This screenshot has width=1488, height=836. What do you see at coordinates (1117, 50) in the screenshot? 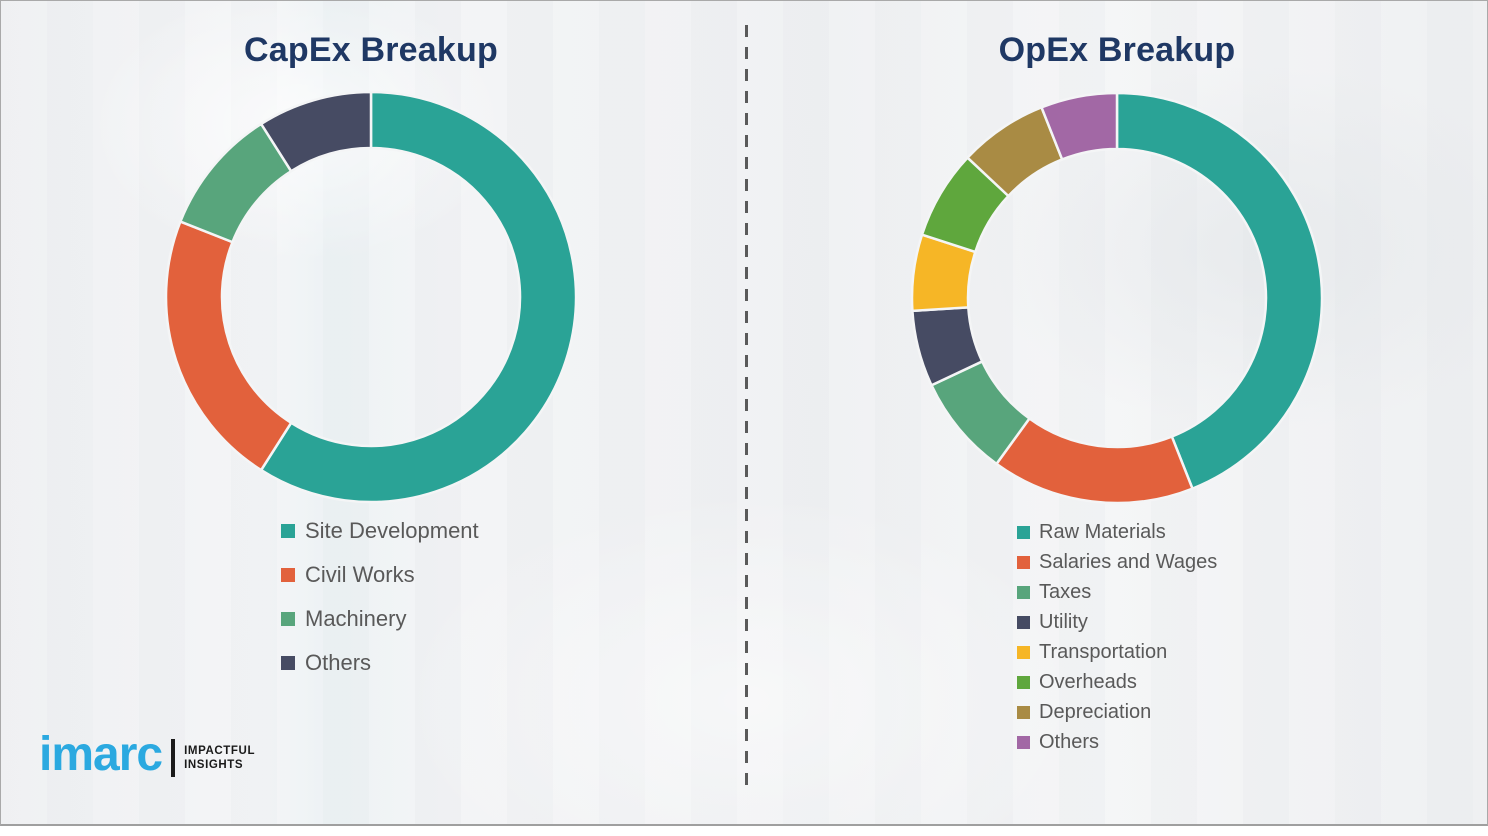
I see `opex-chart-title: OpEx Breakup` at bounding box center [1117, 50].